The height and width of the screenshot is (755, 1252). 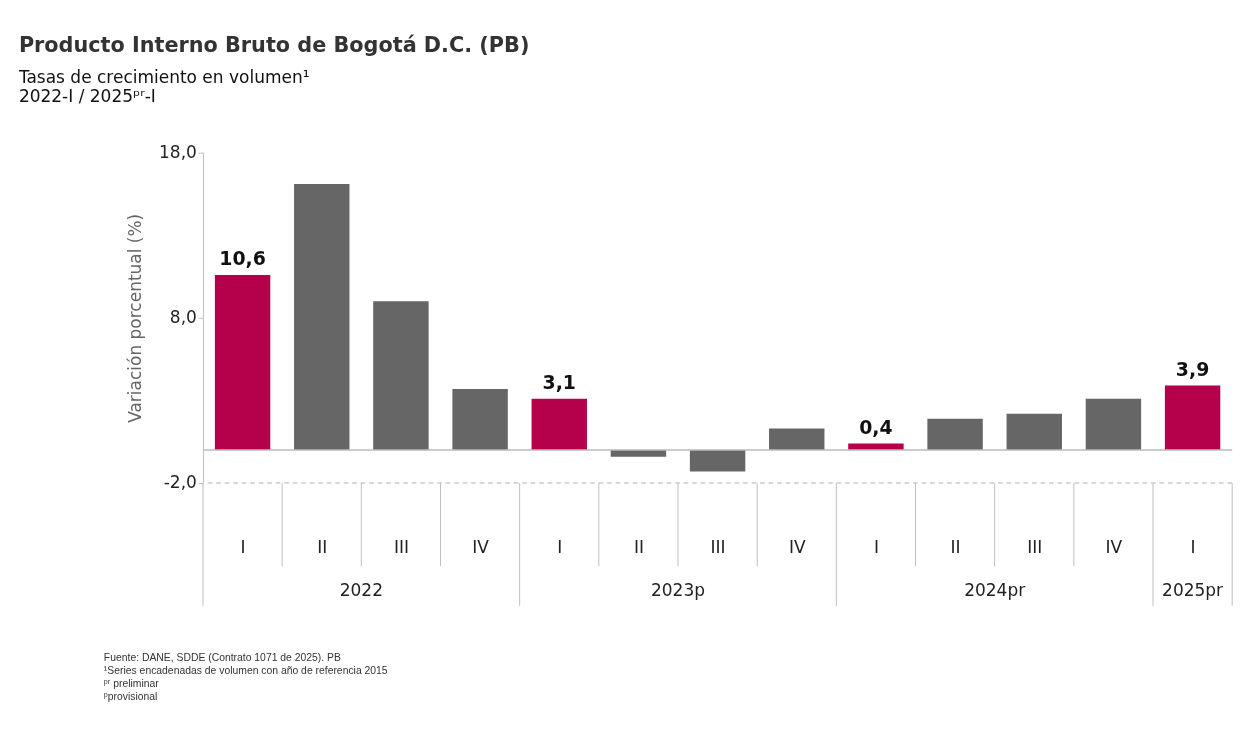 I want to click on data-label: 3,1, so click(x=559, y=382).